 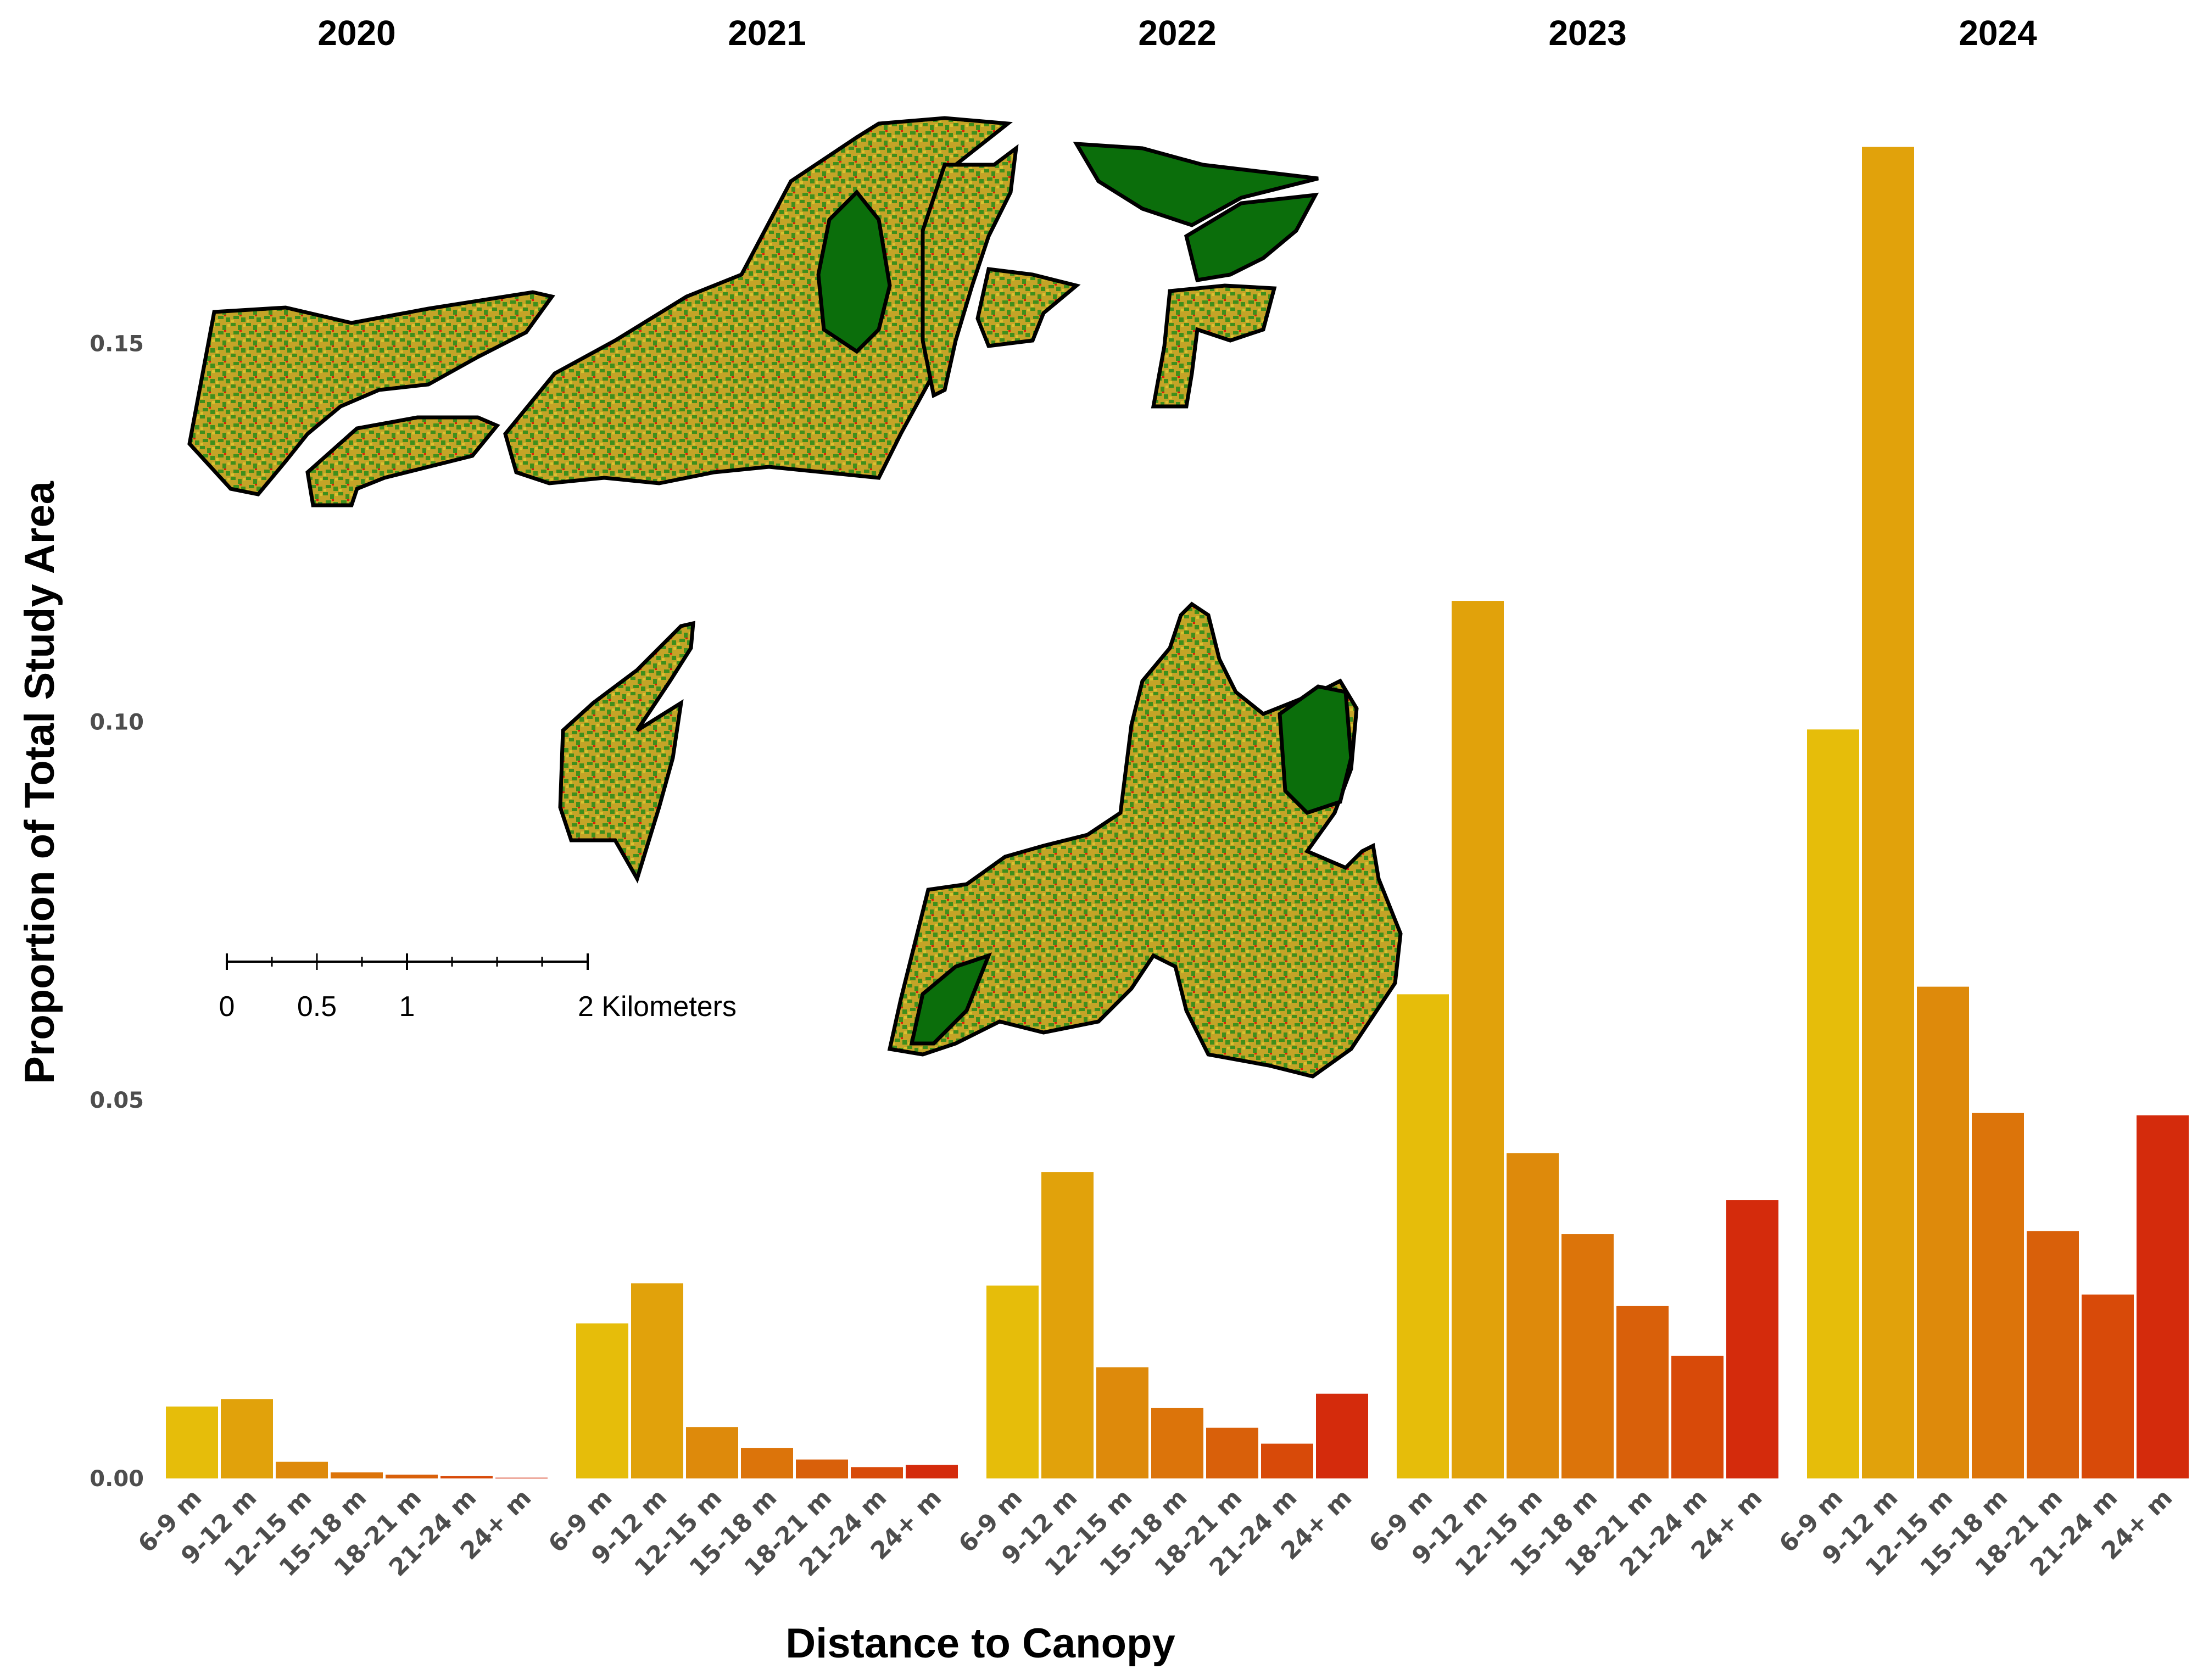 What do you see at coordinates (117, 344) in the screenshot?
I see `y-tick-label: 0.15` at bounding box center [117, 344].